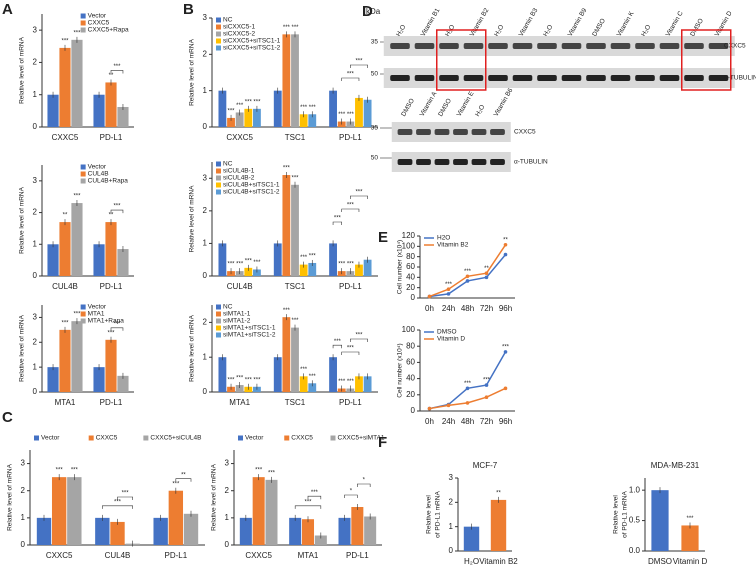 The height and width of the screenshot is (573, 756). Describe the element at coordinates (529, 22) in the screenshot. I see `lane-label: Vitamin B3` at that location.